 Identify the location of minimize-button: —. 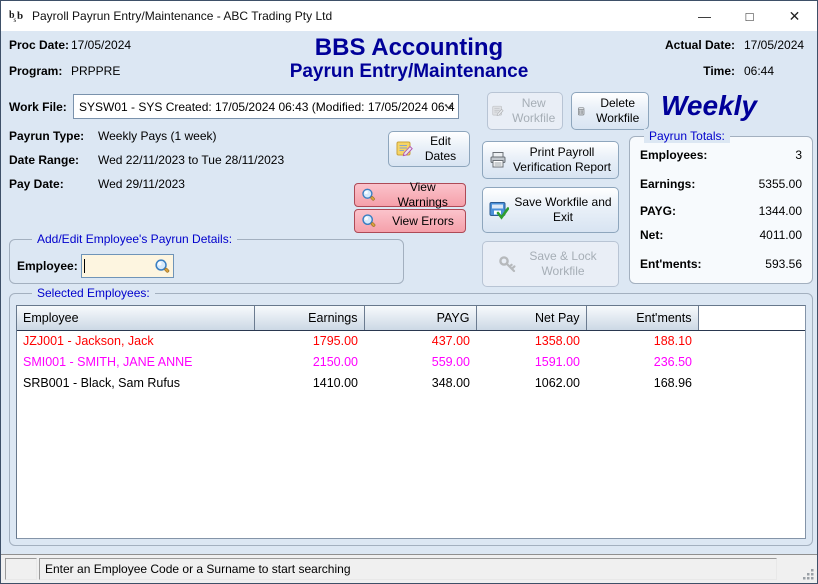
(704, 16).